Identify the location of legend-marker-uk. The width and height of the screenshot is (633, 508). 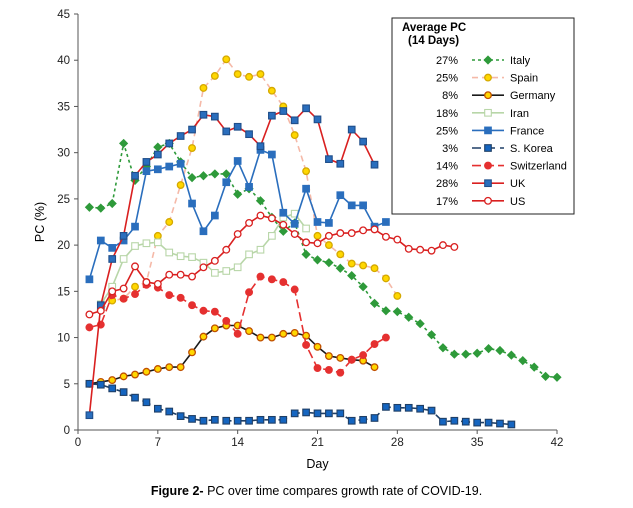
(488, 183).